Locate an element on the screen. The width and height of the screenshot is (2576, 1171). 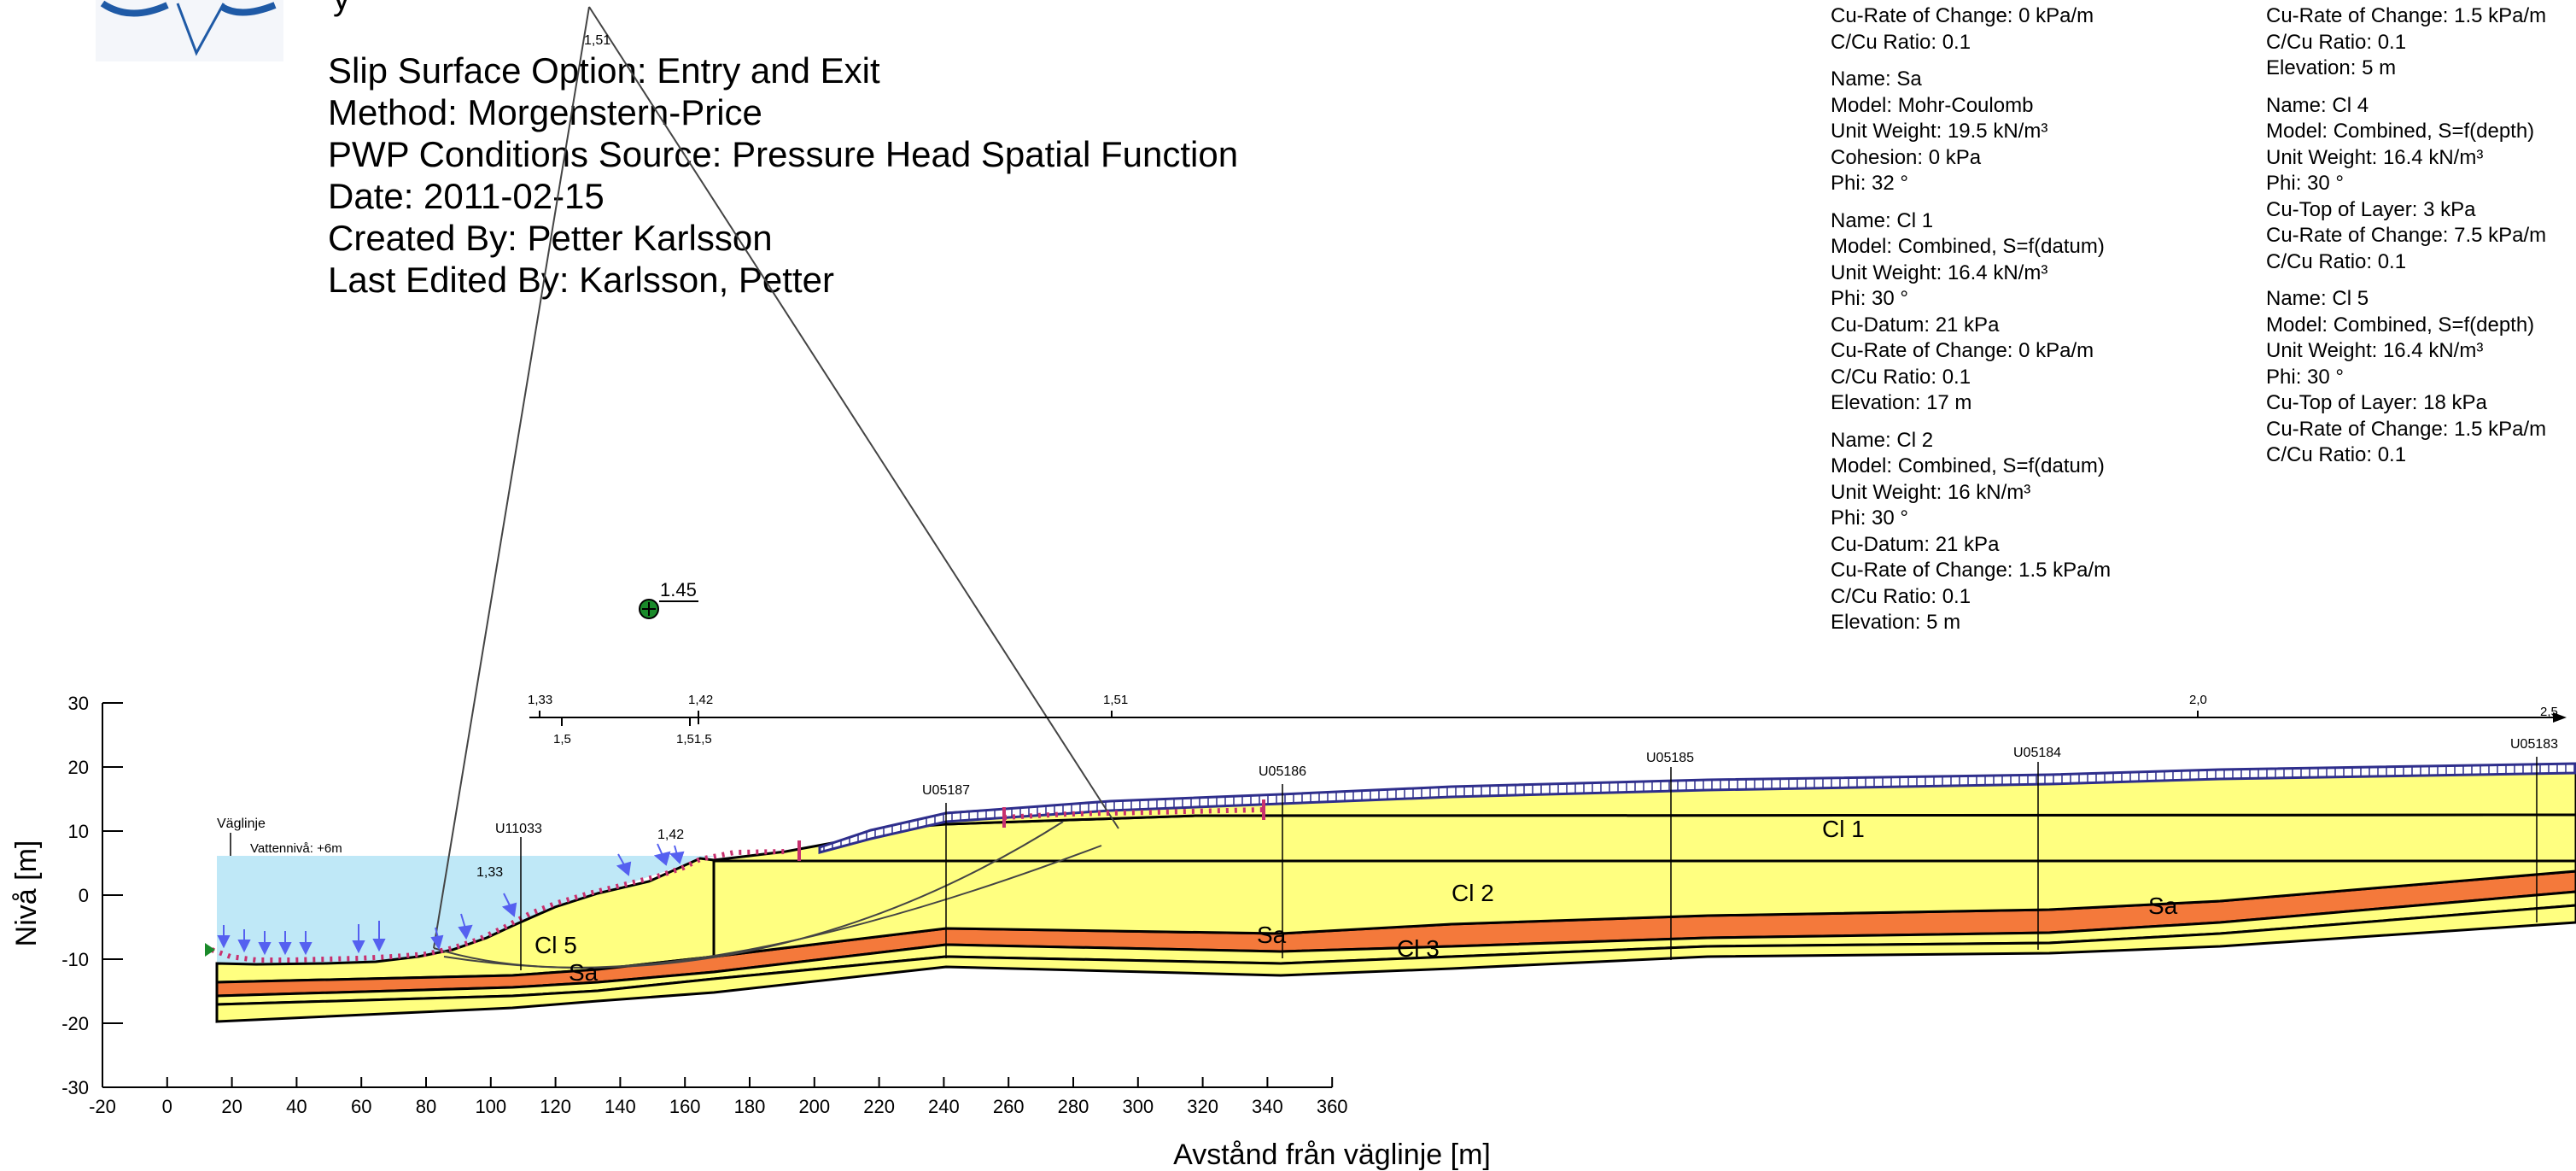
material-property: Model: Combined, S=f(depth) is located at coordinates (2400, 131).